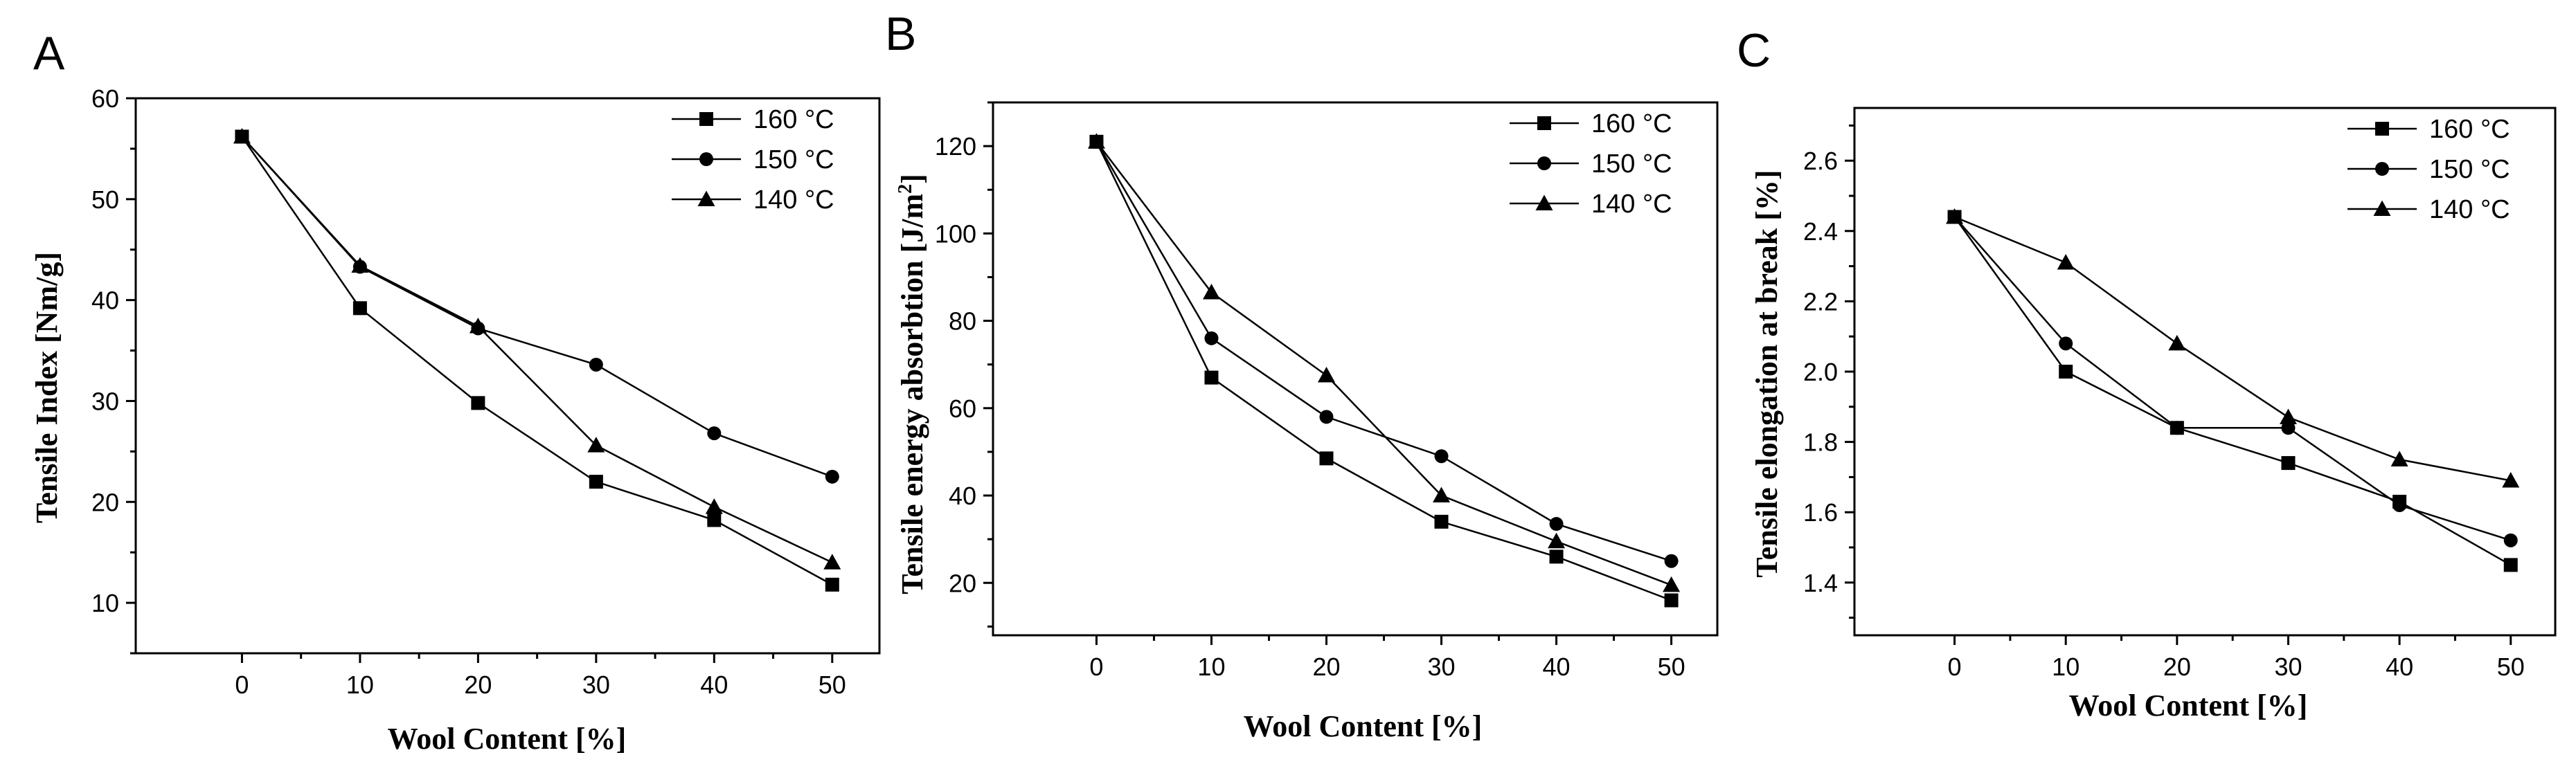 Image resolution: width=2576 pixels, height=764 pixels. Describe the element at coordinates (2288, 667) in the screenshot. I see `panel-c-x-tick-label: 30` at that location.